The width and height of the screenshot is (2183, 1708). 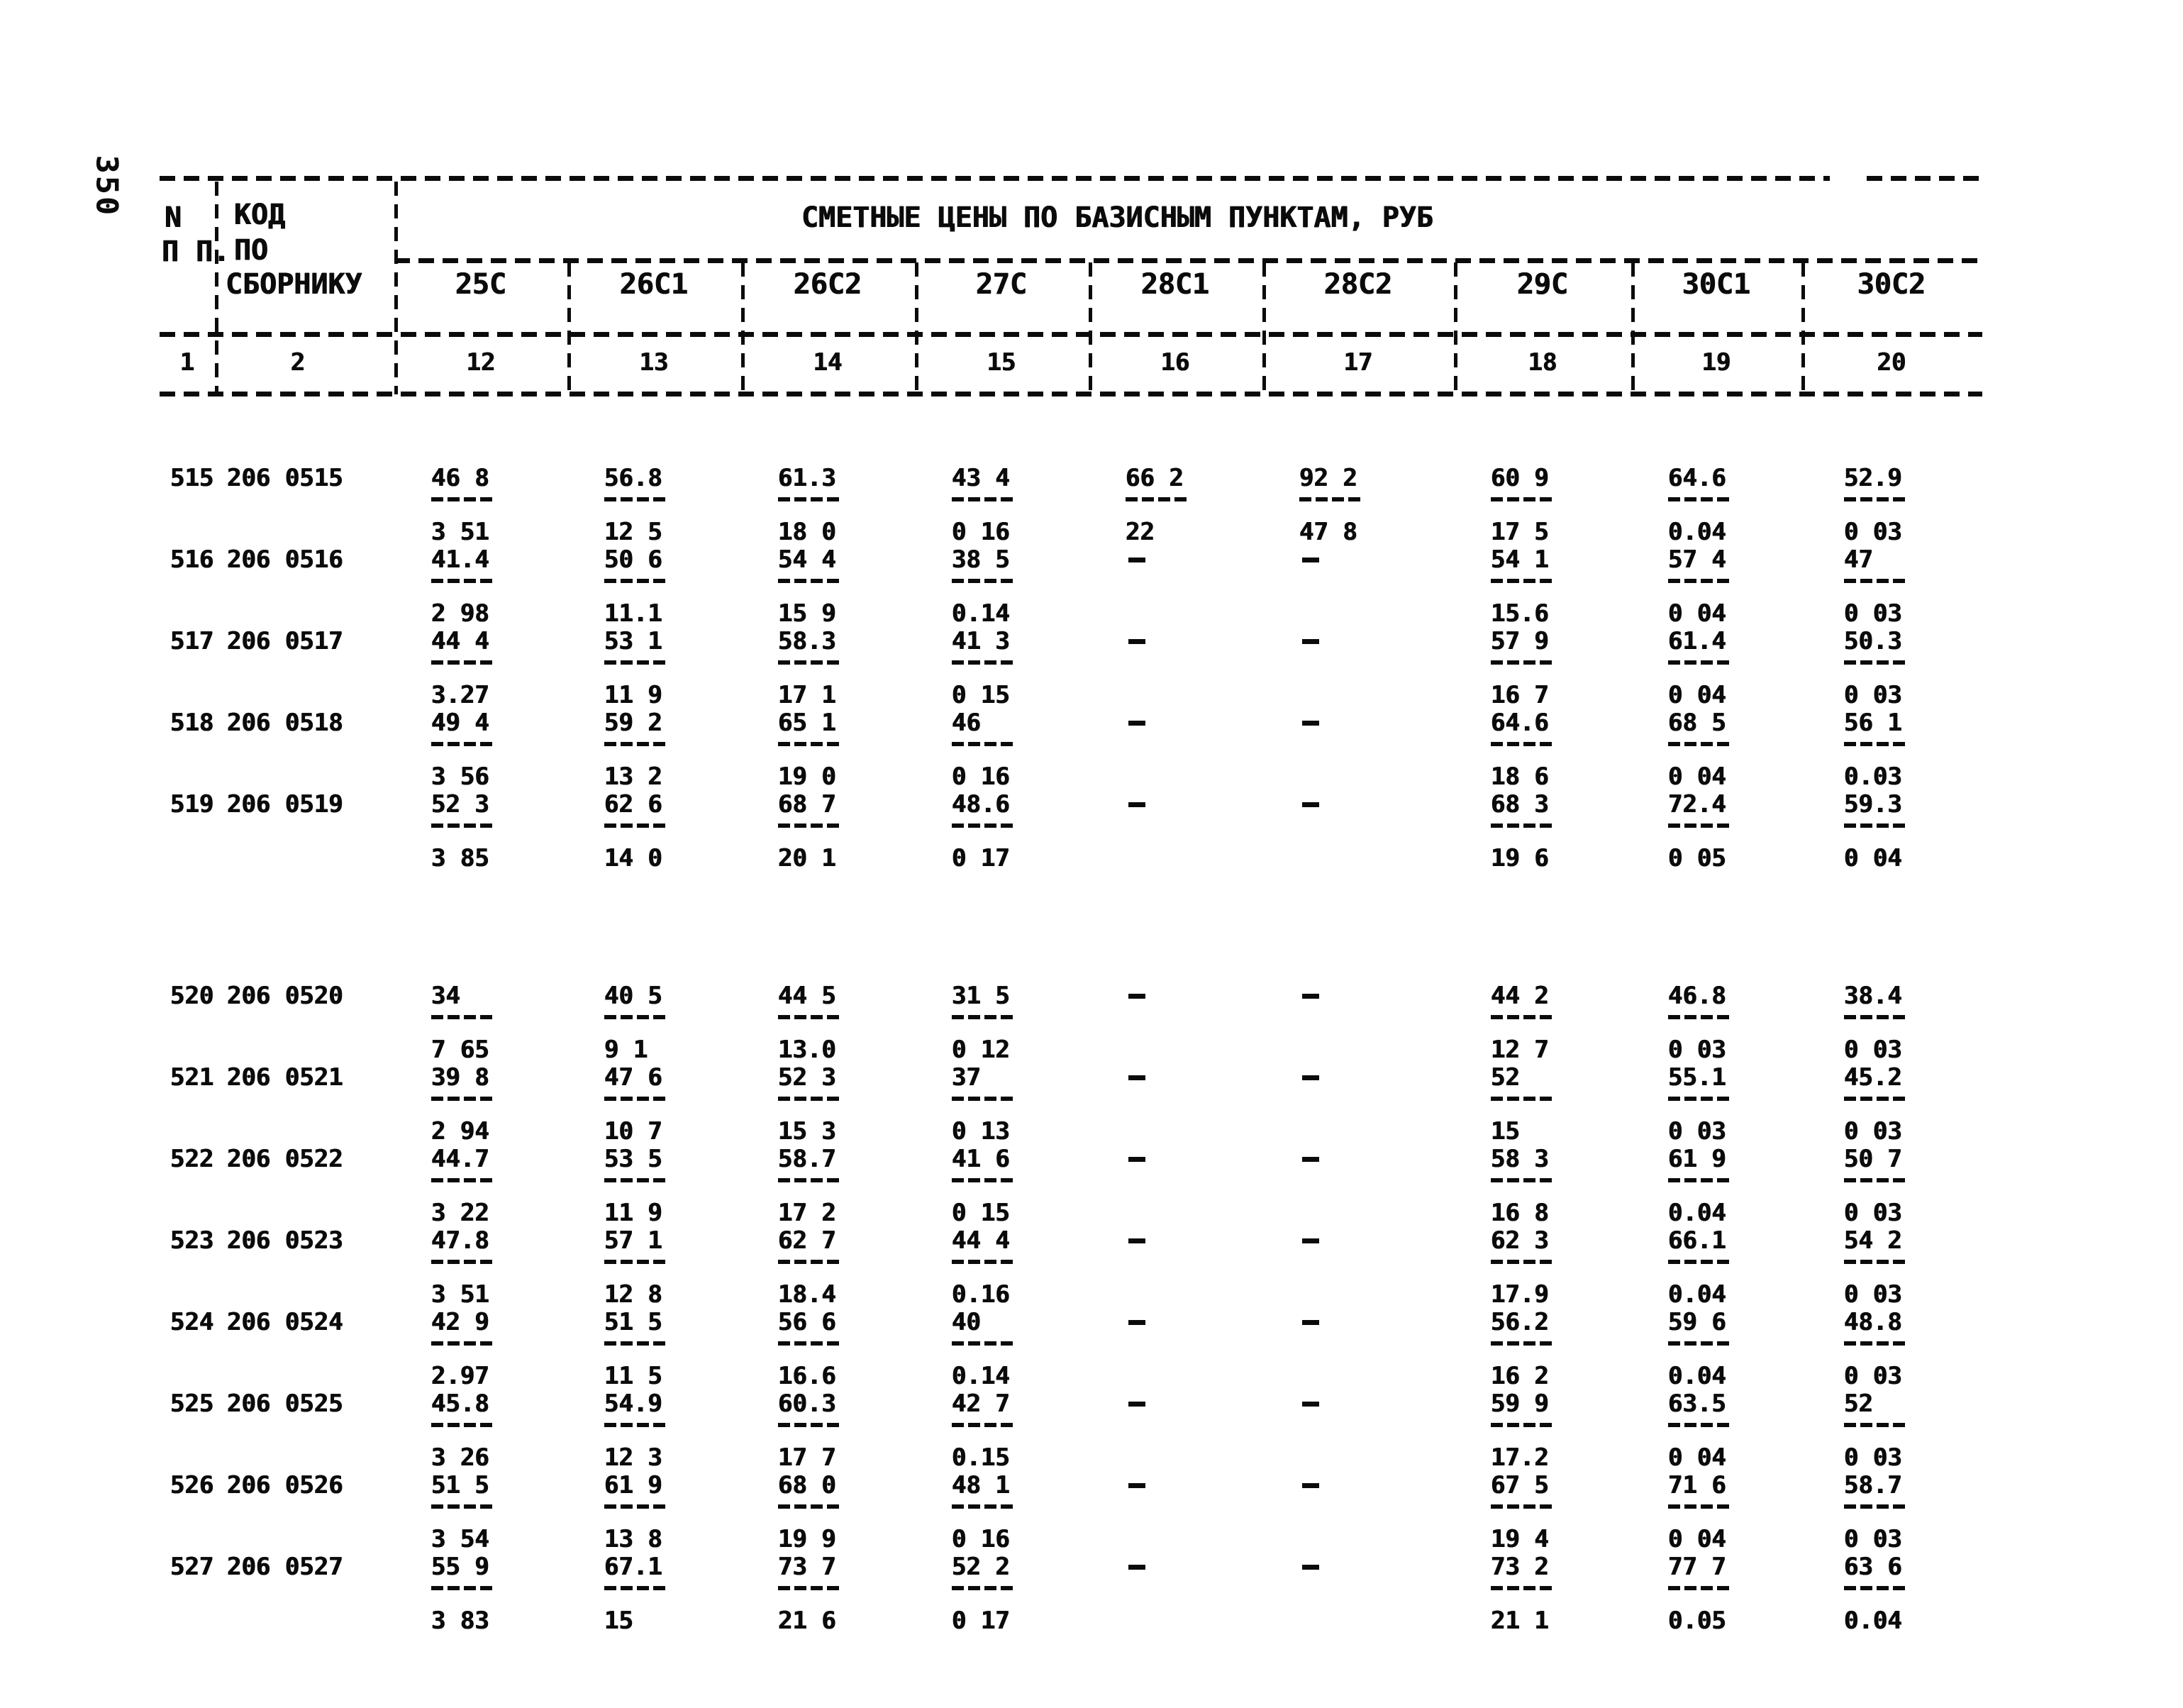 What do you see at coordinates (192, 478) in the screenshot?
I see `row-number: 515` at bounding box center [192, 478].